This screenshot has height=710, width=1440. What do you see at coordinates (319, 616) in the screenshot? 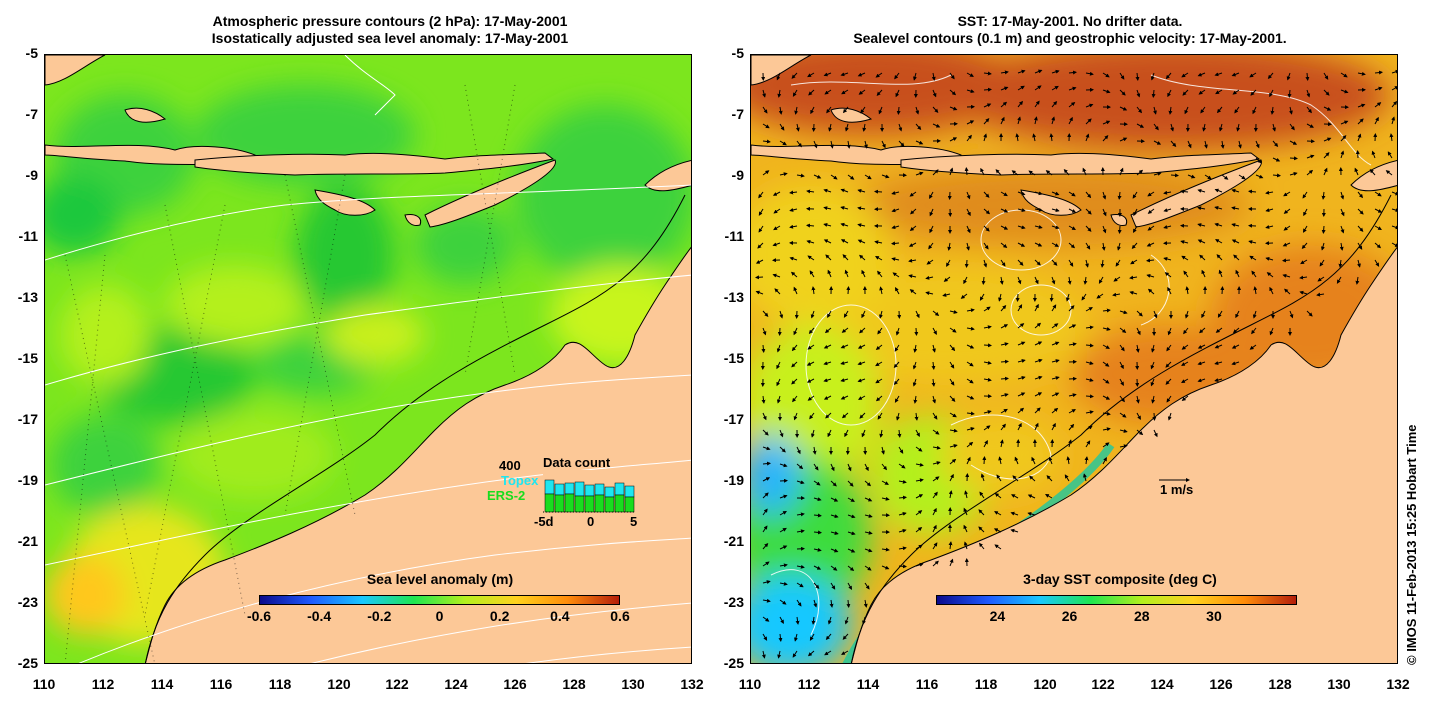
I see `colorbar-tick-label: -0.4` at bounding box center [319, 616].